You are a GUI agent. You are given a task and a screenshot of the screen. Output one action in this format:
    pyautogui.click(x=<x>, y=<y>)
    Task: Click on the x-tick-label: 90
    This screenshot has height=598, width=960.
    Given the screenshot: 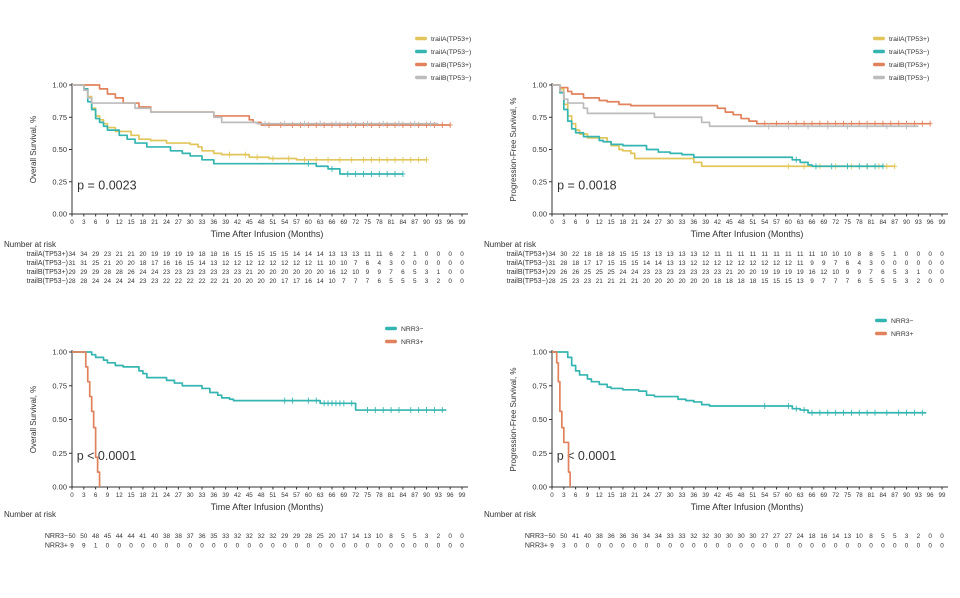 What is the action you would take?
    pyautogui.click(x=426, y=495)
    